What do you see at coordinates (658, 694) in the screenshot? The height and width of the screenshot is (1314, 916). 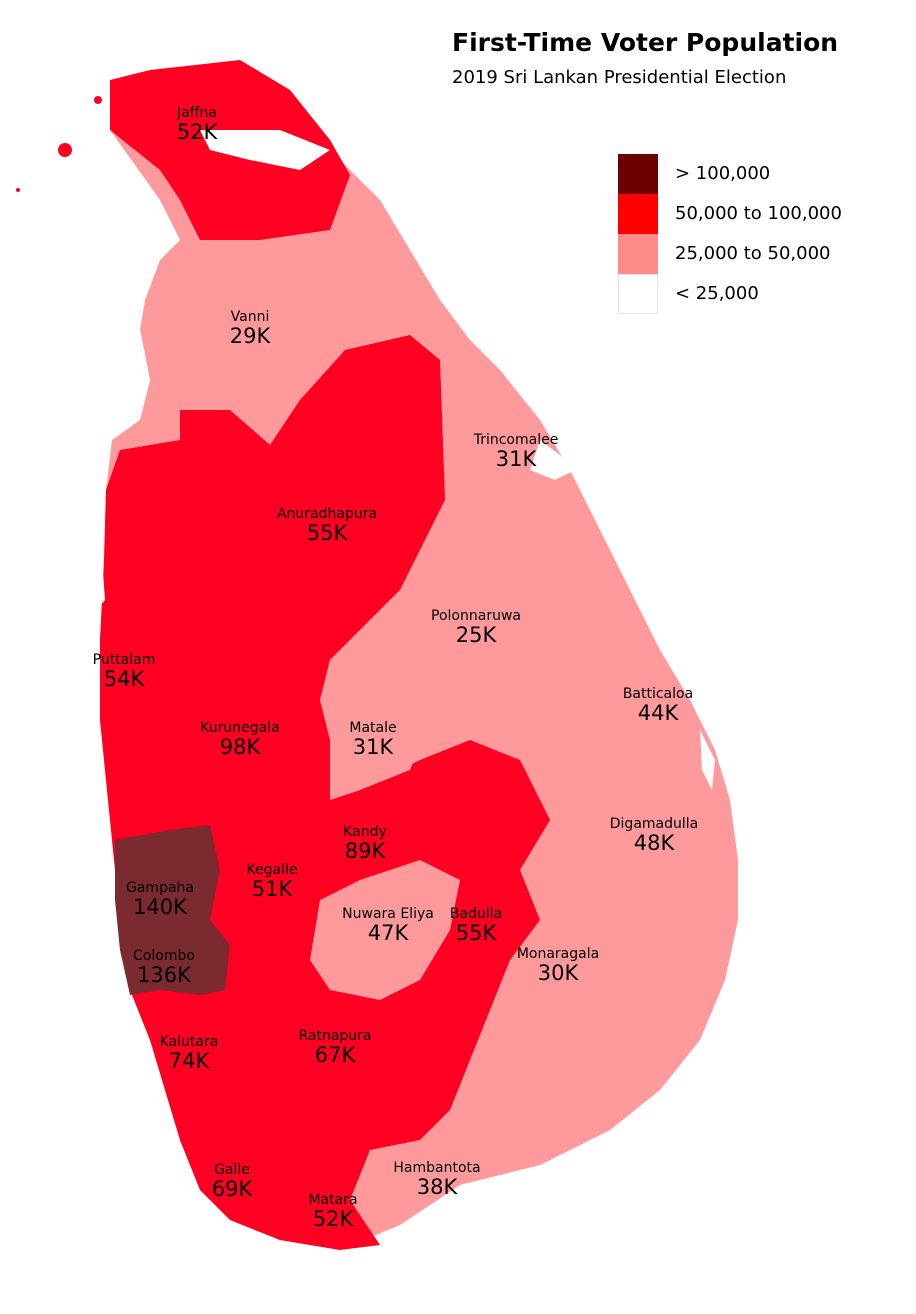 I see `district-name: Batticaloa` at bounding box center [658, 694].